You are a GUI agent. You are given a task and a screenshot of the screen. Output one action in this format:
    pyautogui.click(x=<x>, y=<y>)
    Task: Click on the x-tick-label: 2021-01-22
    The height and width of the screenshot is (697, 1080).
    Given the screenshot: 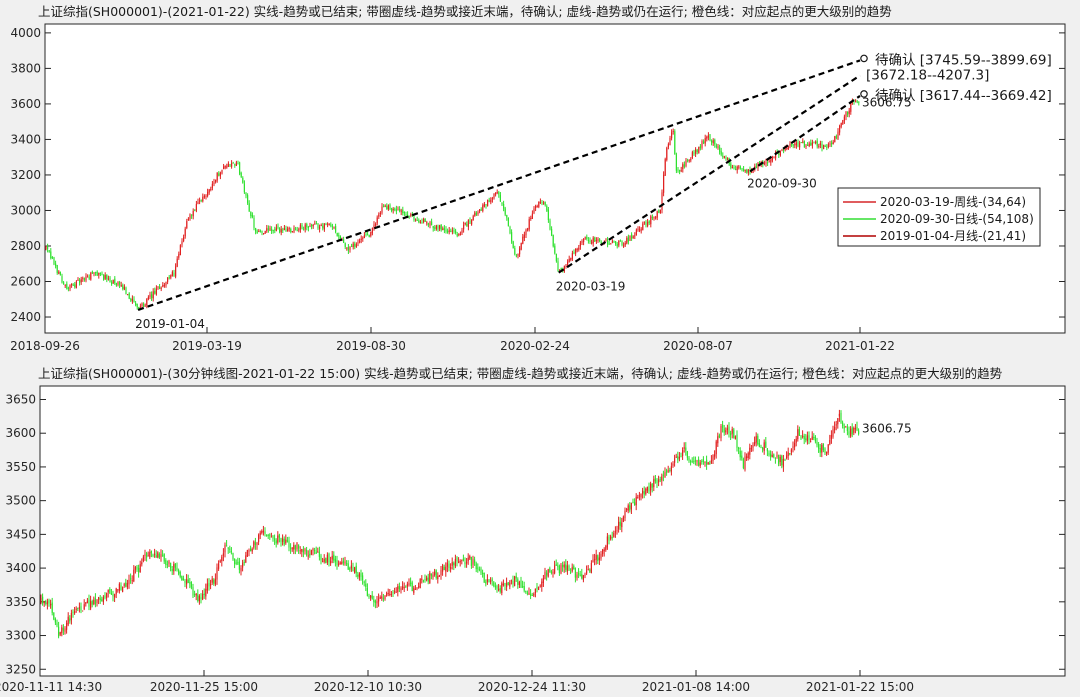 What is the action you would take?
    pyautogui.click(x=860, y=346)
    